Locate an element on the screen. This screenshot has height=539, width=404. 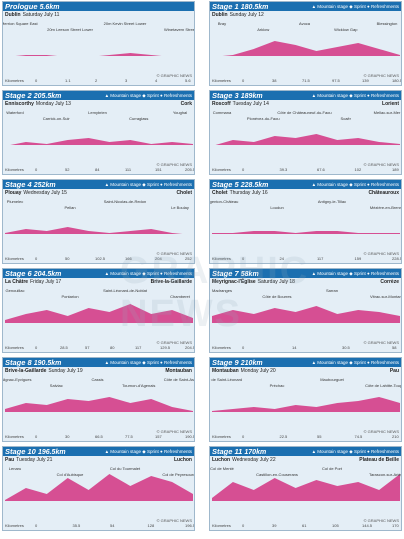
place-label: Côte de Saint-Léonard is located at coordinates (226, 379).